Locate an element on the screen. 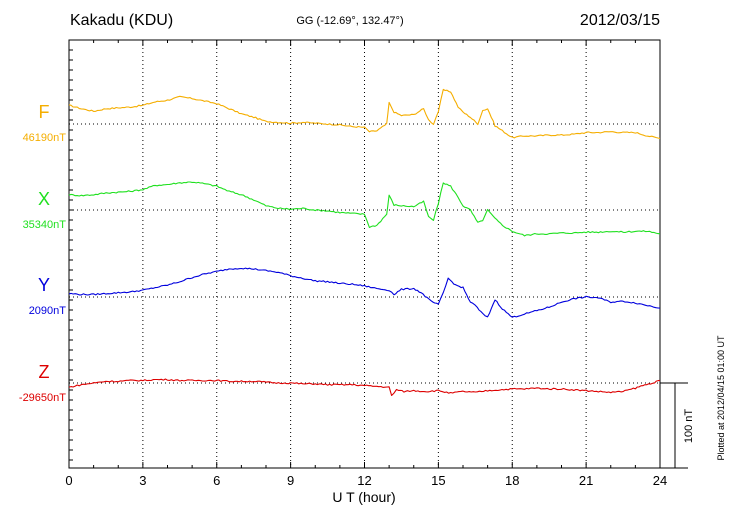  plotted-note: Plotted at 2012/04/15 01:00 UT is located at coordinates (721, 398).